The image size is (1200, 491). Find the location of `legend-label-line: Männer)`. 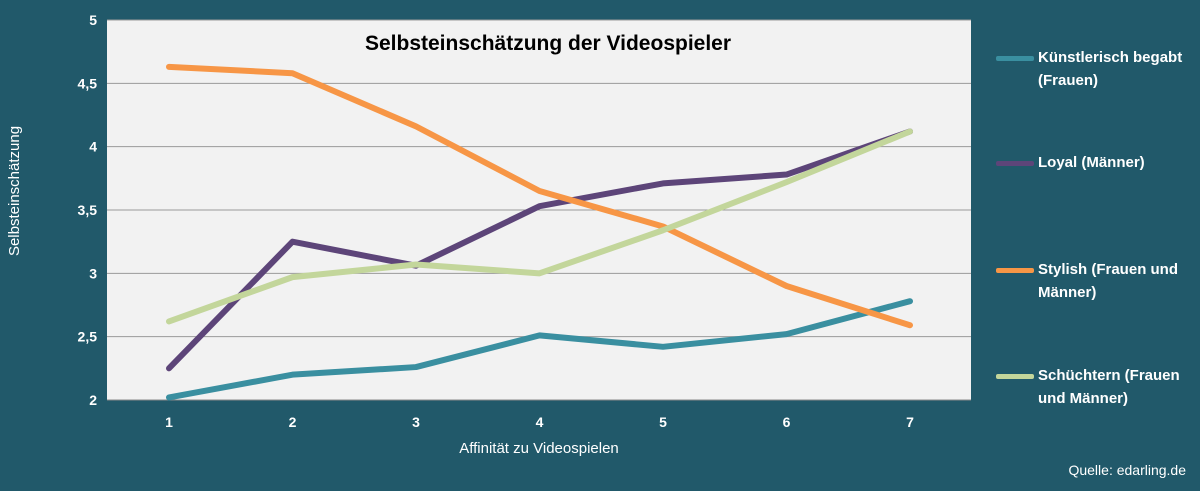

legend-label-line: Männer) is located at coordinates (1067, 292).